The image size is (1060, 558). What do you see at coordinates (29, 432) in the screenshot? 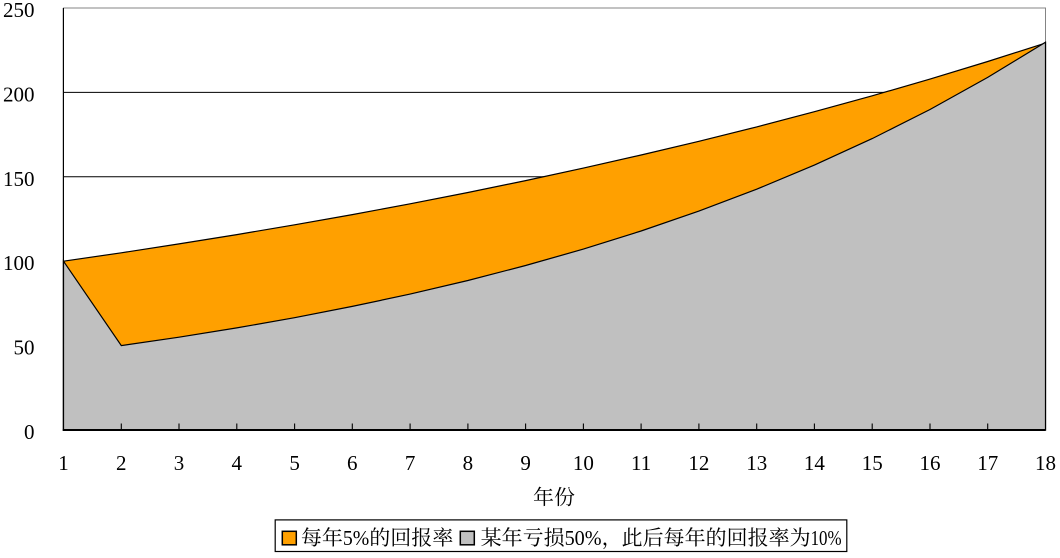
I see `svg-text: 0` at bounding box center [29, 432].